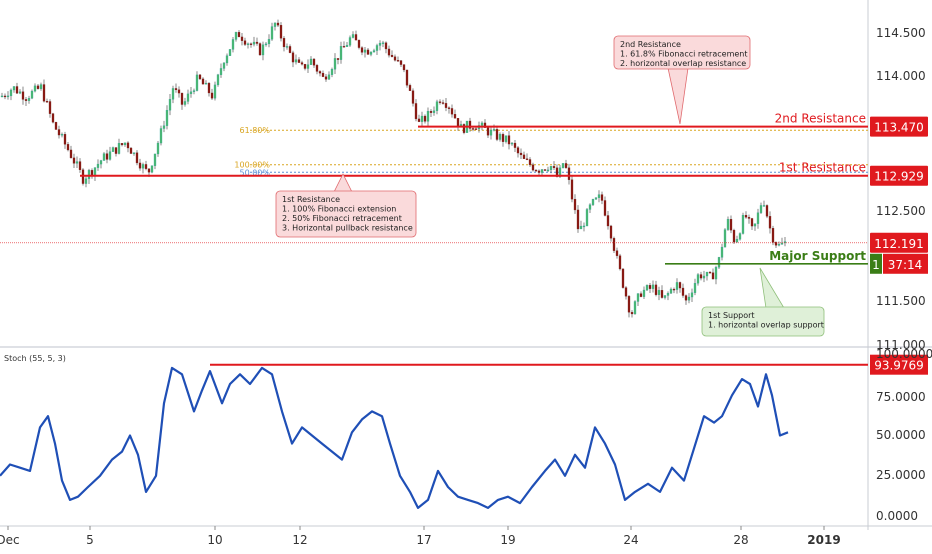 This screenshot has width=932, height=554. I want to click on stoch-level-tag-bg, so click(899, 364).